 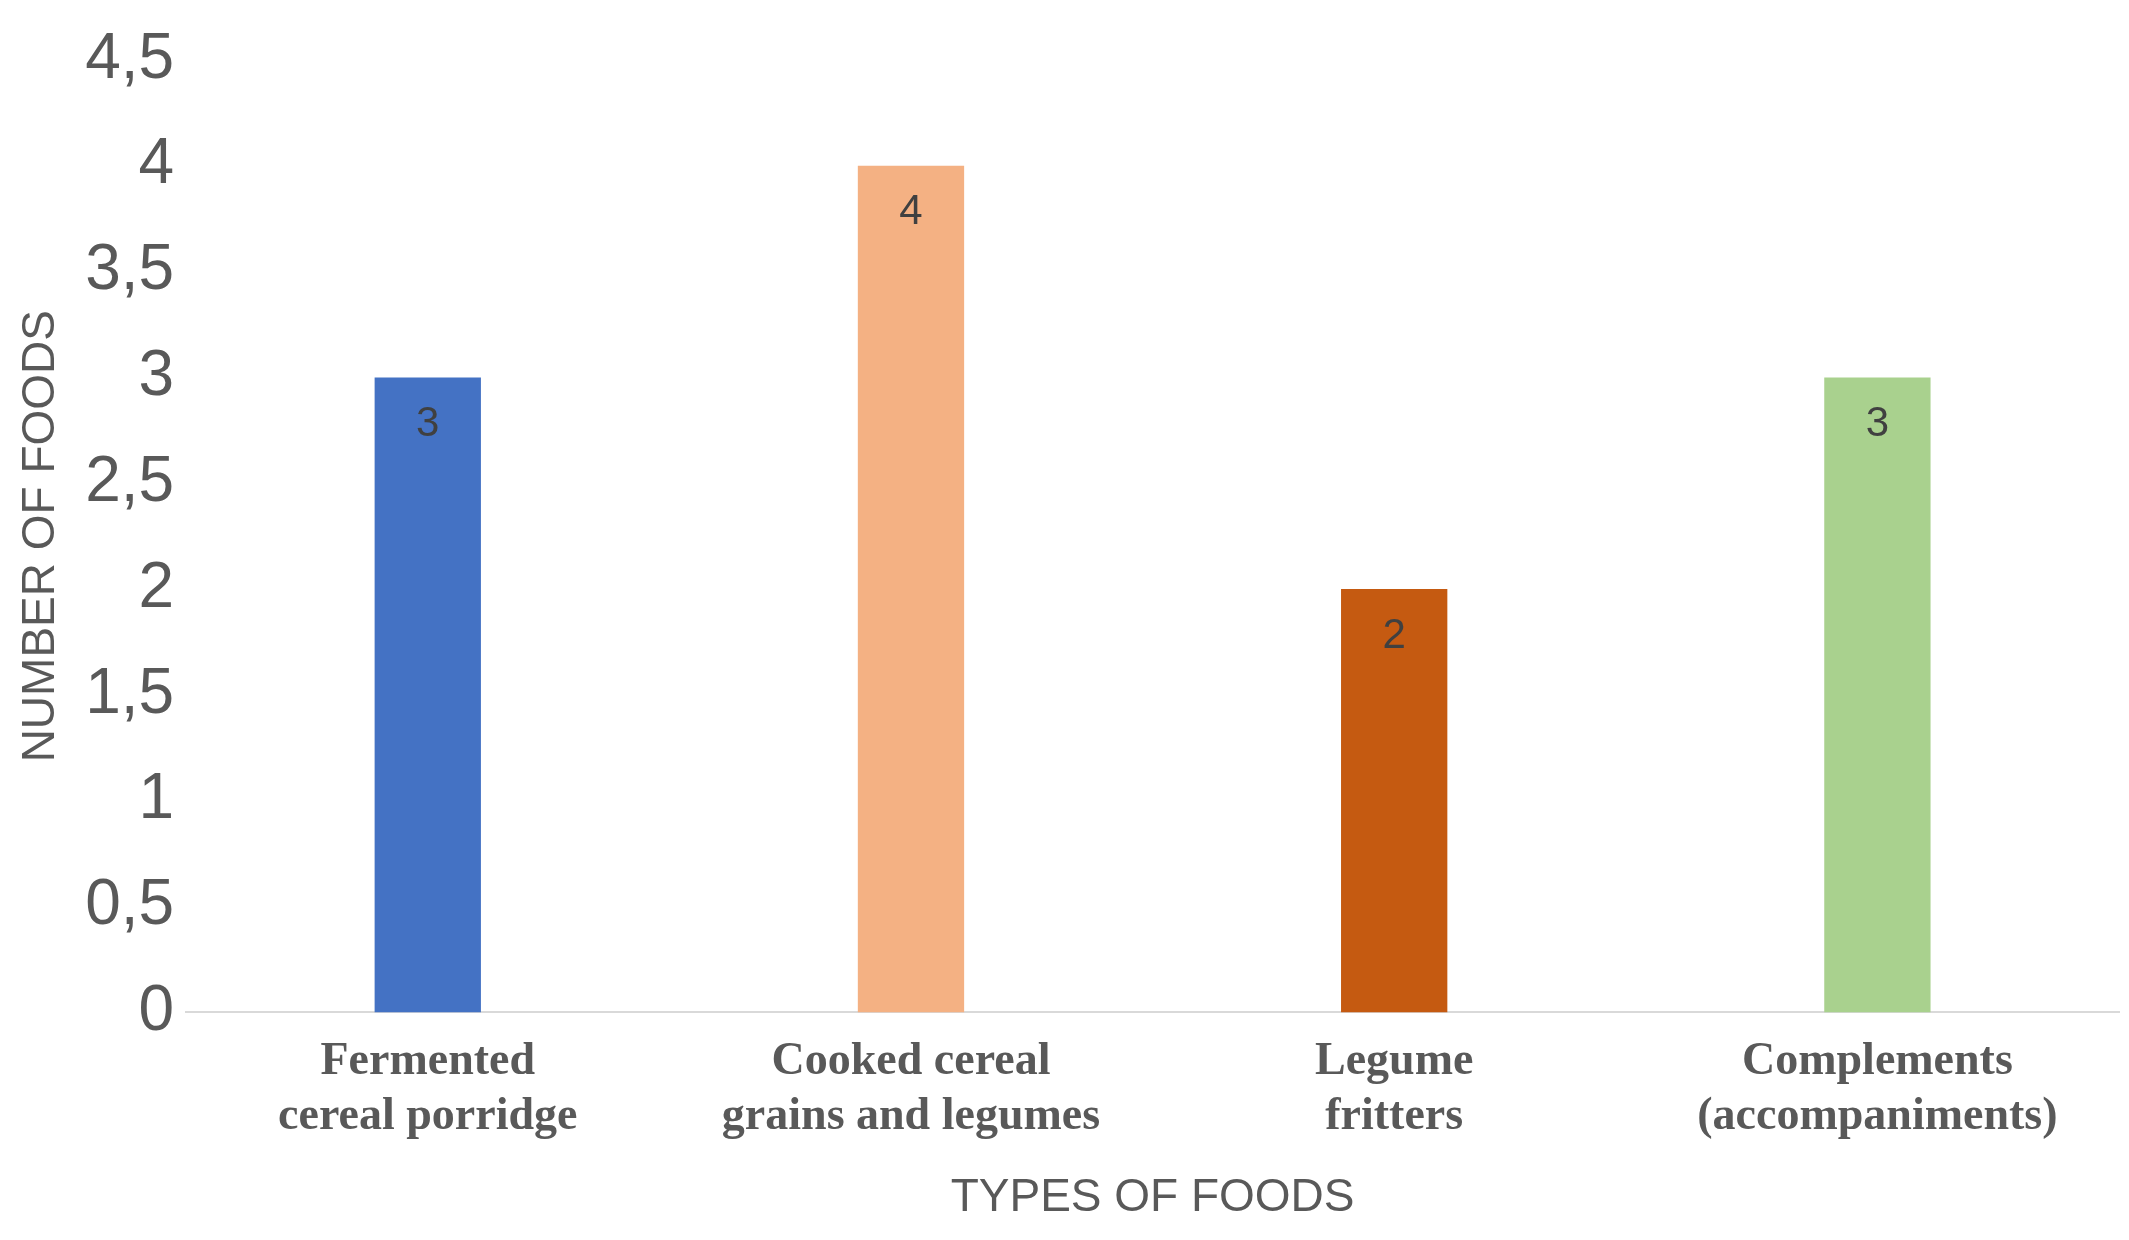 I want to click on y-tick-label: 0,5, so click(x=130, y=902).